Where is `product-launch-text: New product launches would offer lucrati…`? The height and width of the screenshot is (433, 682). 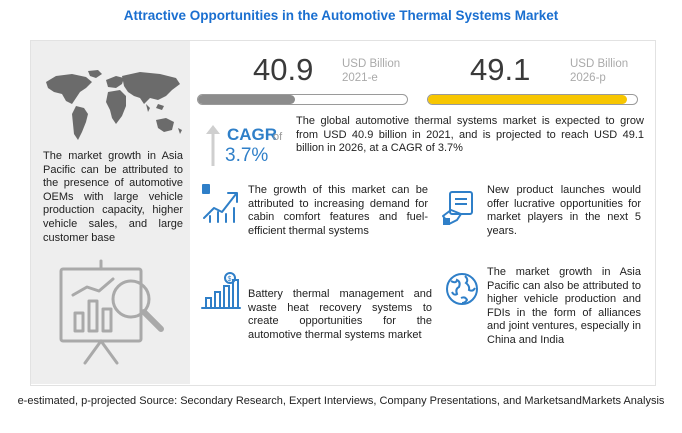 product-launch-text: New product launches would offer lucrati… is located at coordinates (564, 210).